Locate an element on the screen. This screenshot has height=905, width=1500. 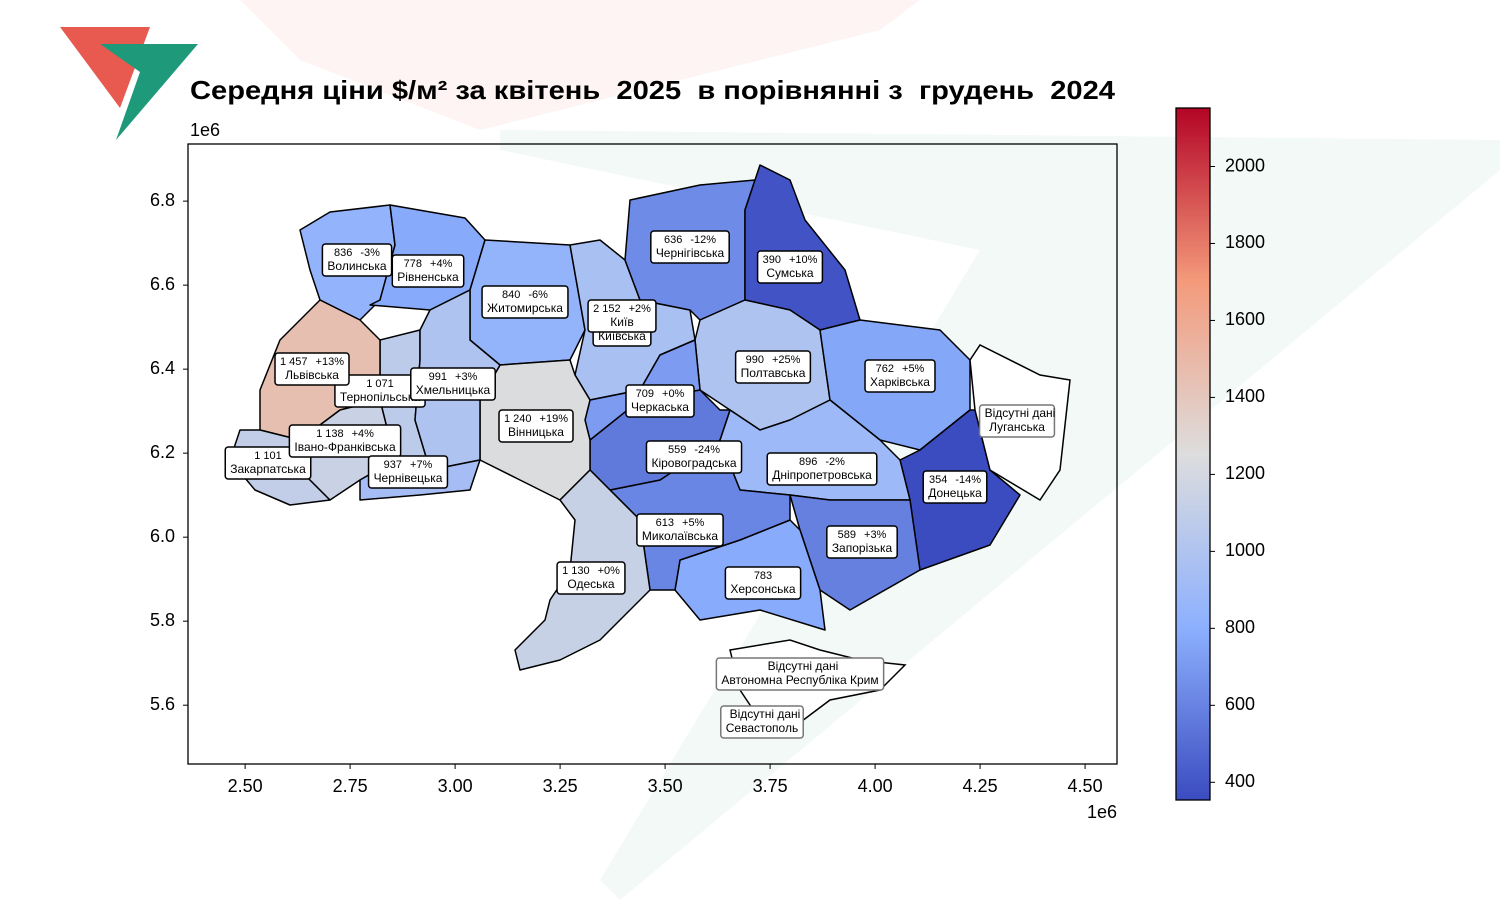
region-label: 991 +3%Хмельницька is located at coordinates (453, 384).